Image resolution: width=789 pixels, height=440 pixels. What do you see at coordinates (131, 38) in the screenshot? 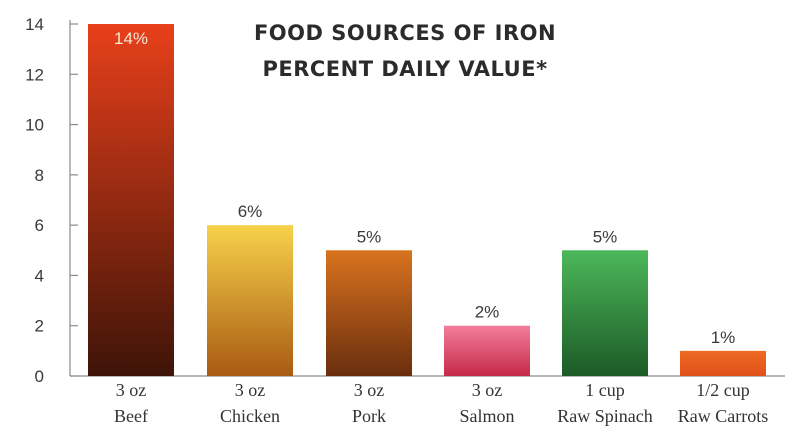
I see `data-label: 14%` at bounding box center [131, 38].